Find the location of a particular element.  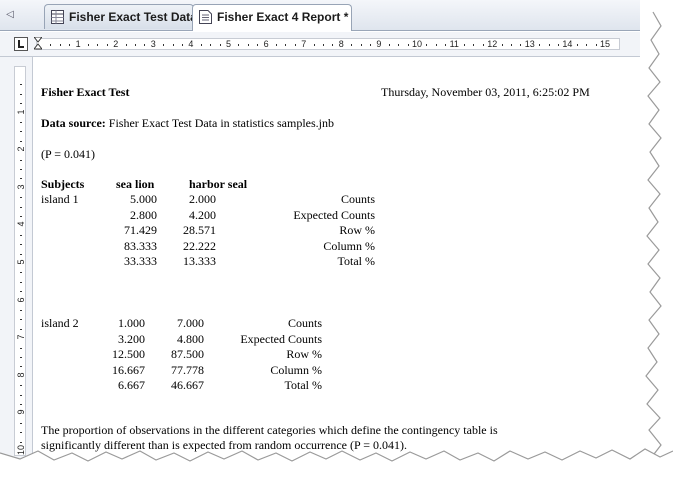

ruler-number: 2 is located at coordinates (21, 149).